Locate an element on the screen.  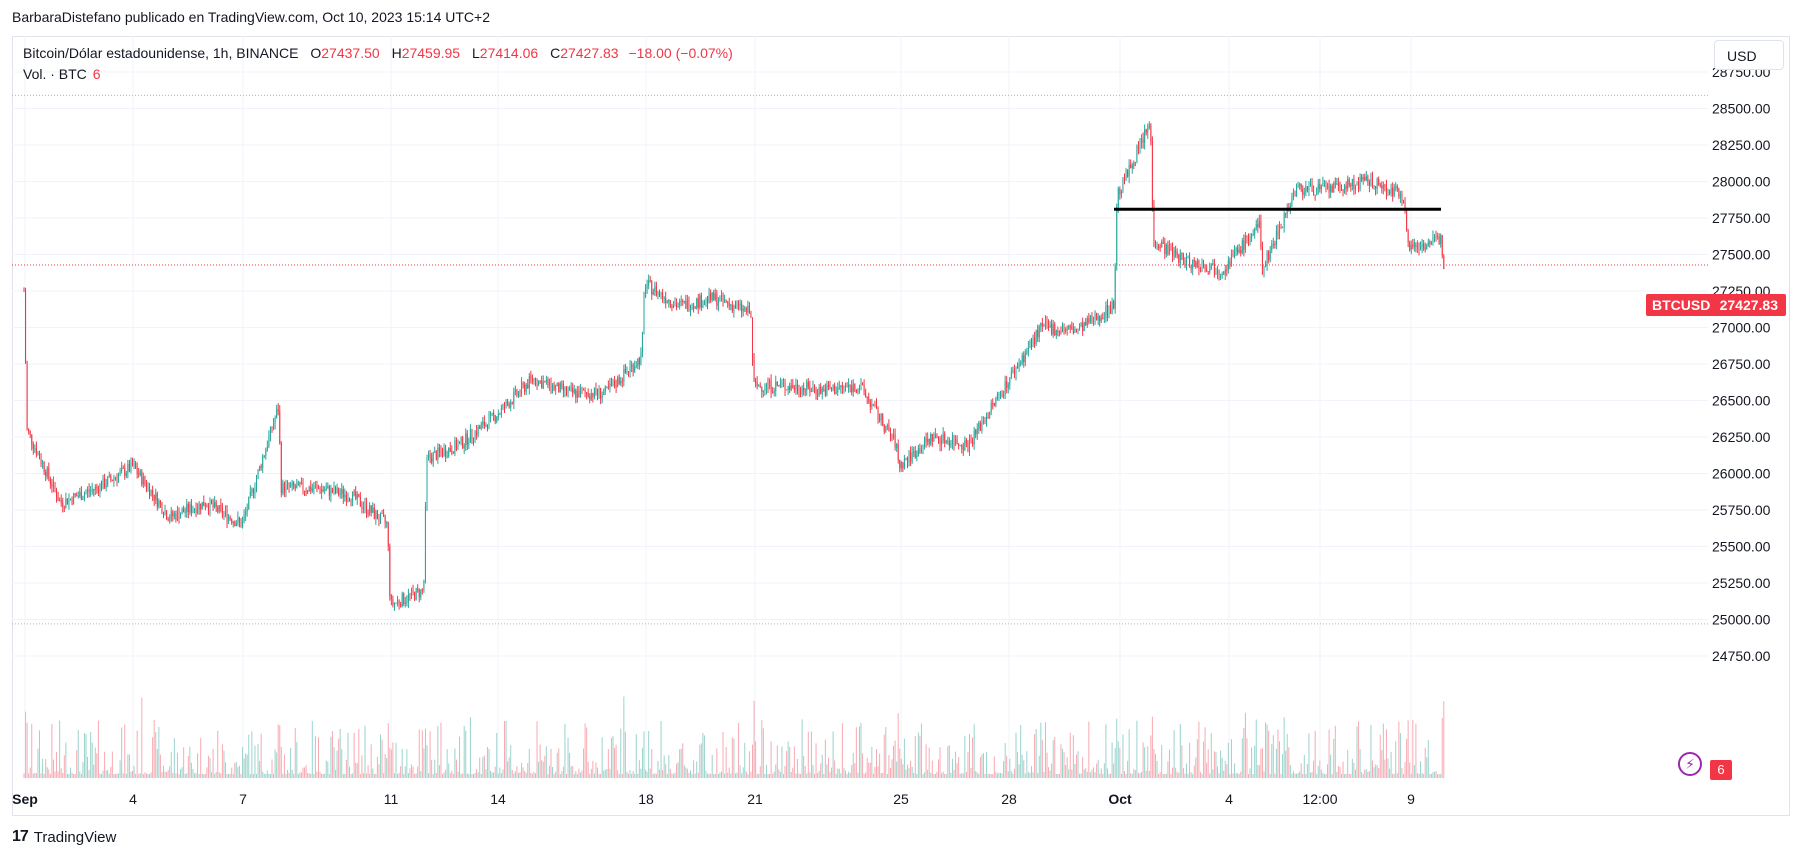
footer-brand: 17 TradingView is located at coordinates (64, 837).